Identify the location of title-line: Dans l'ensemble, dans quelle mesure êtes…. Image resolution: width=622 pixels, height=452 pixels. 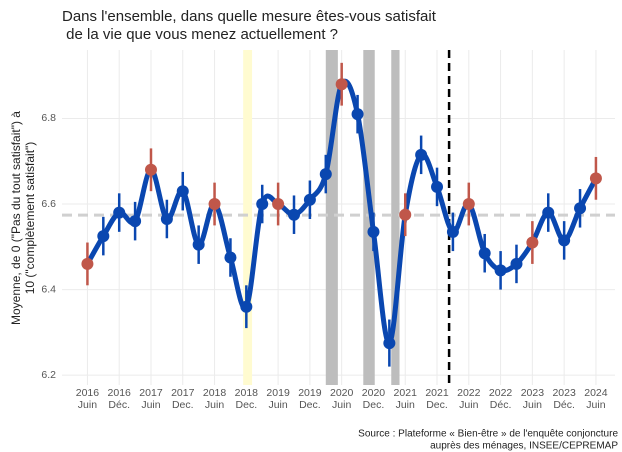
(249, 16).